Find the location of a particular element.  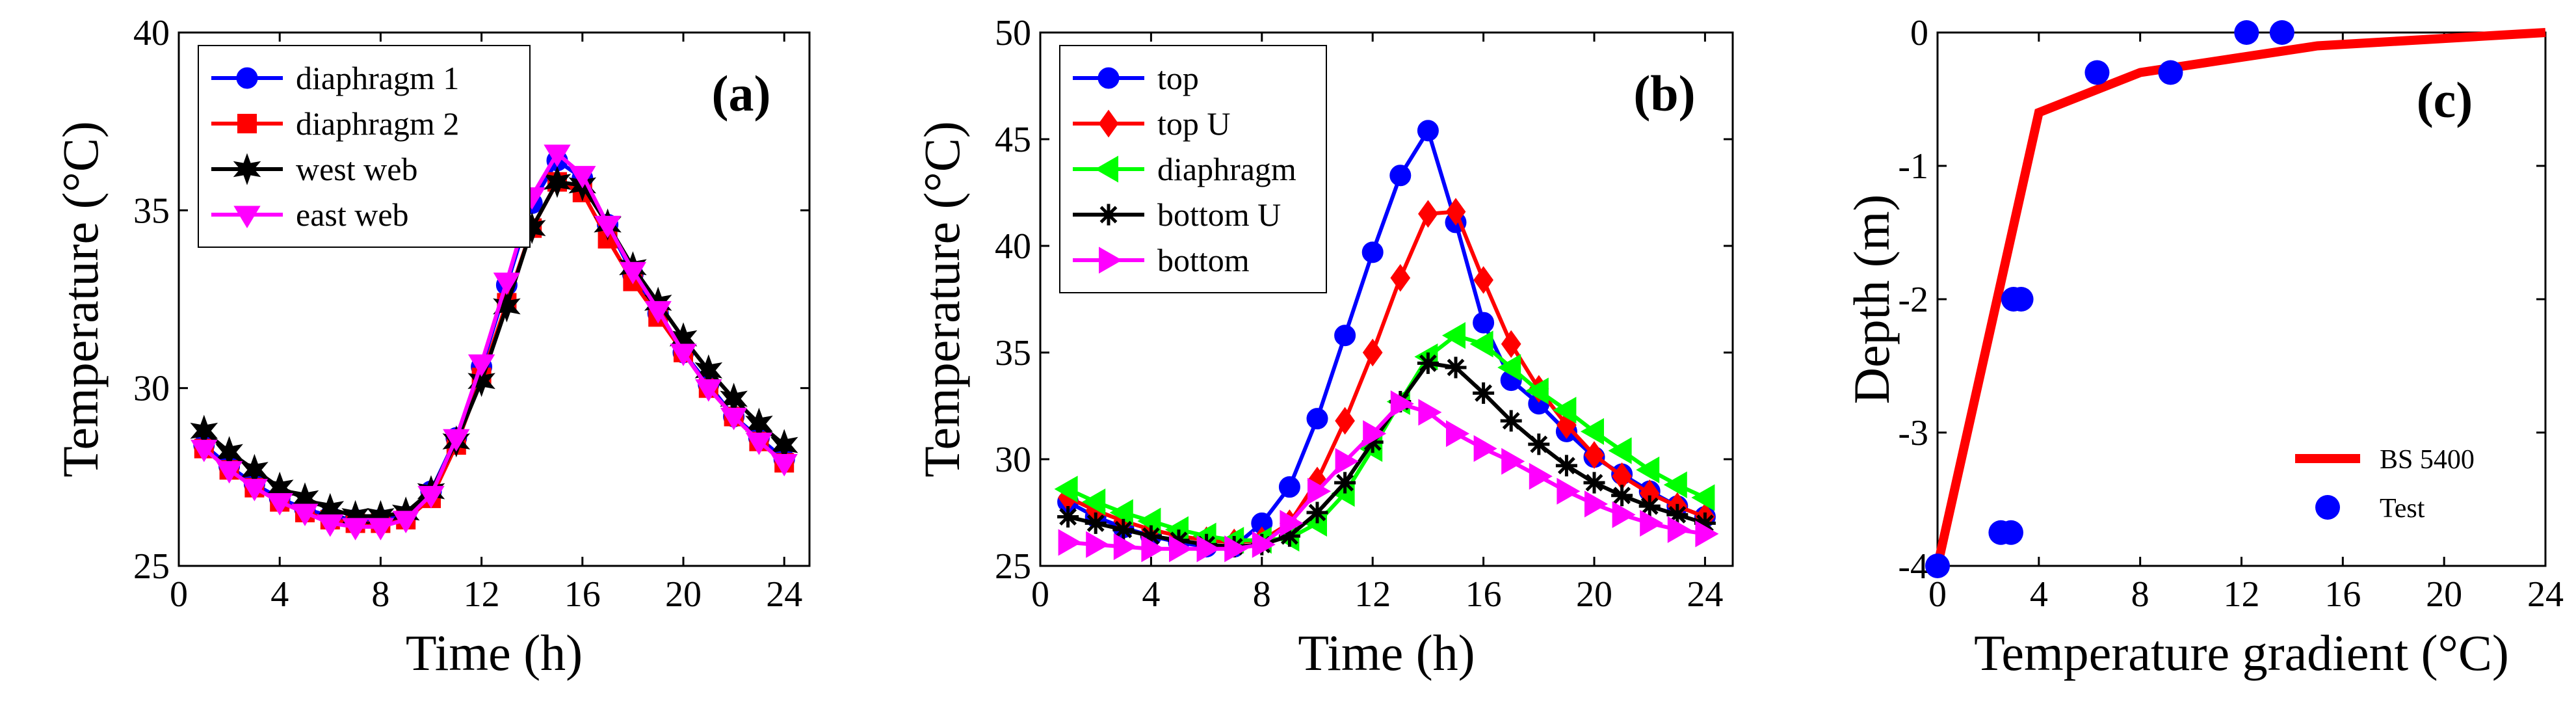

panel-label: (b) is located at coordinates (1664, 93).